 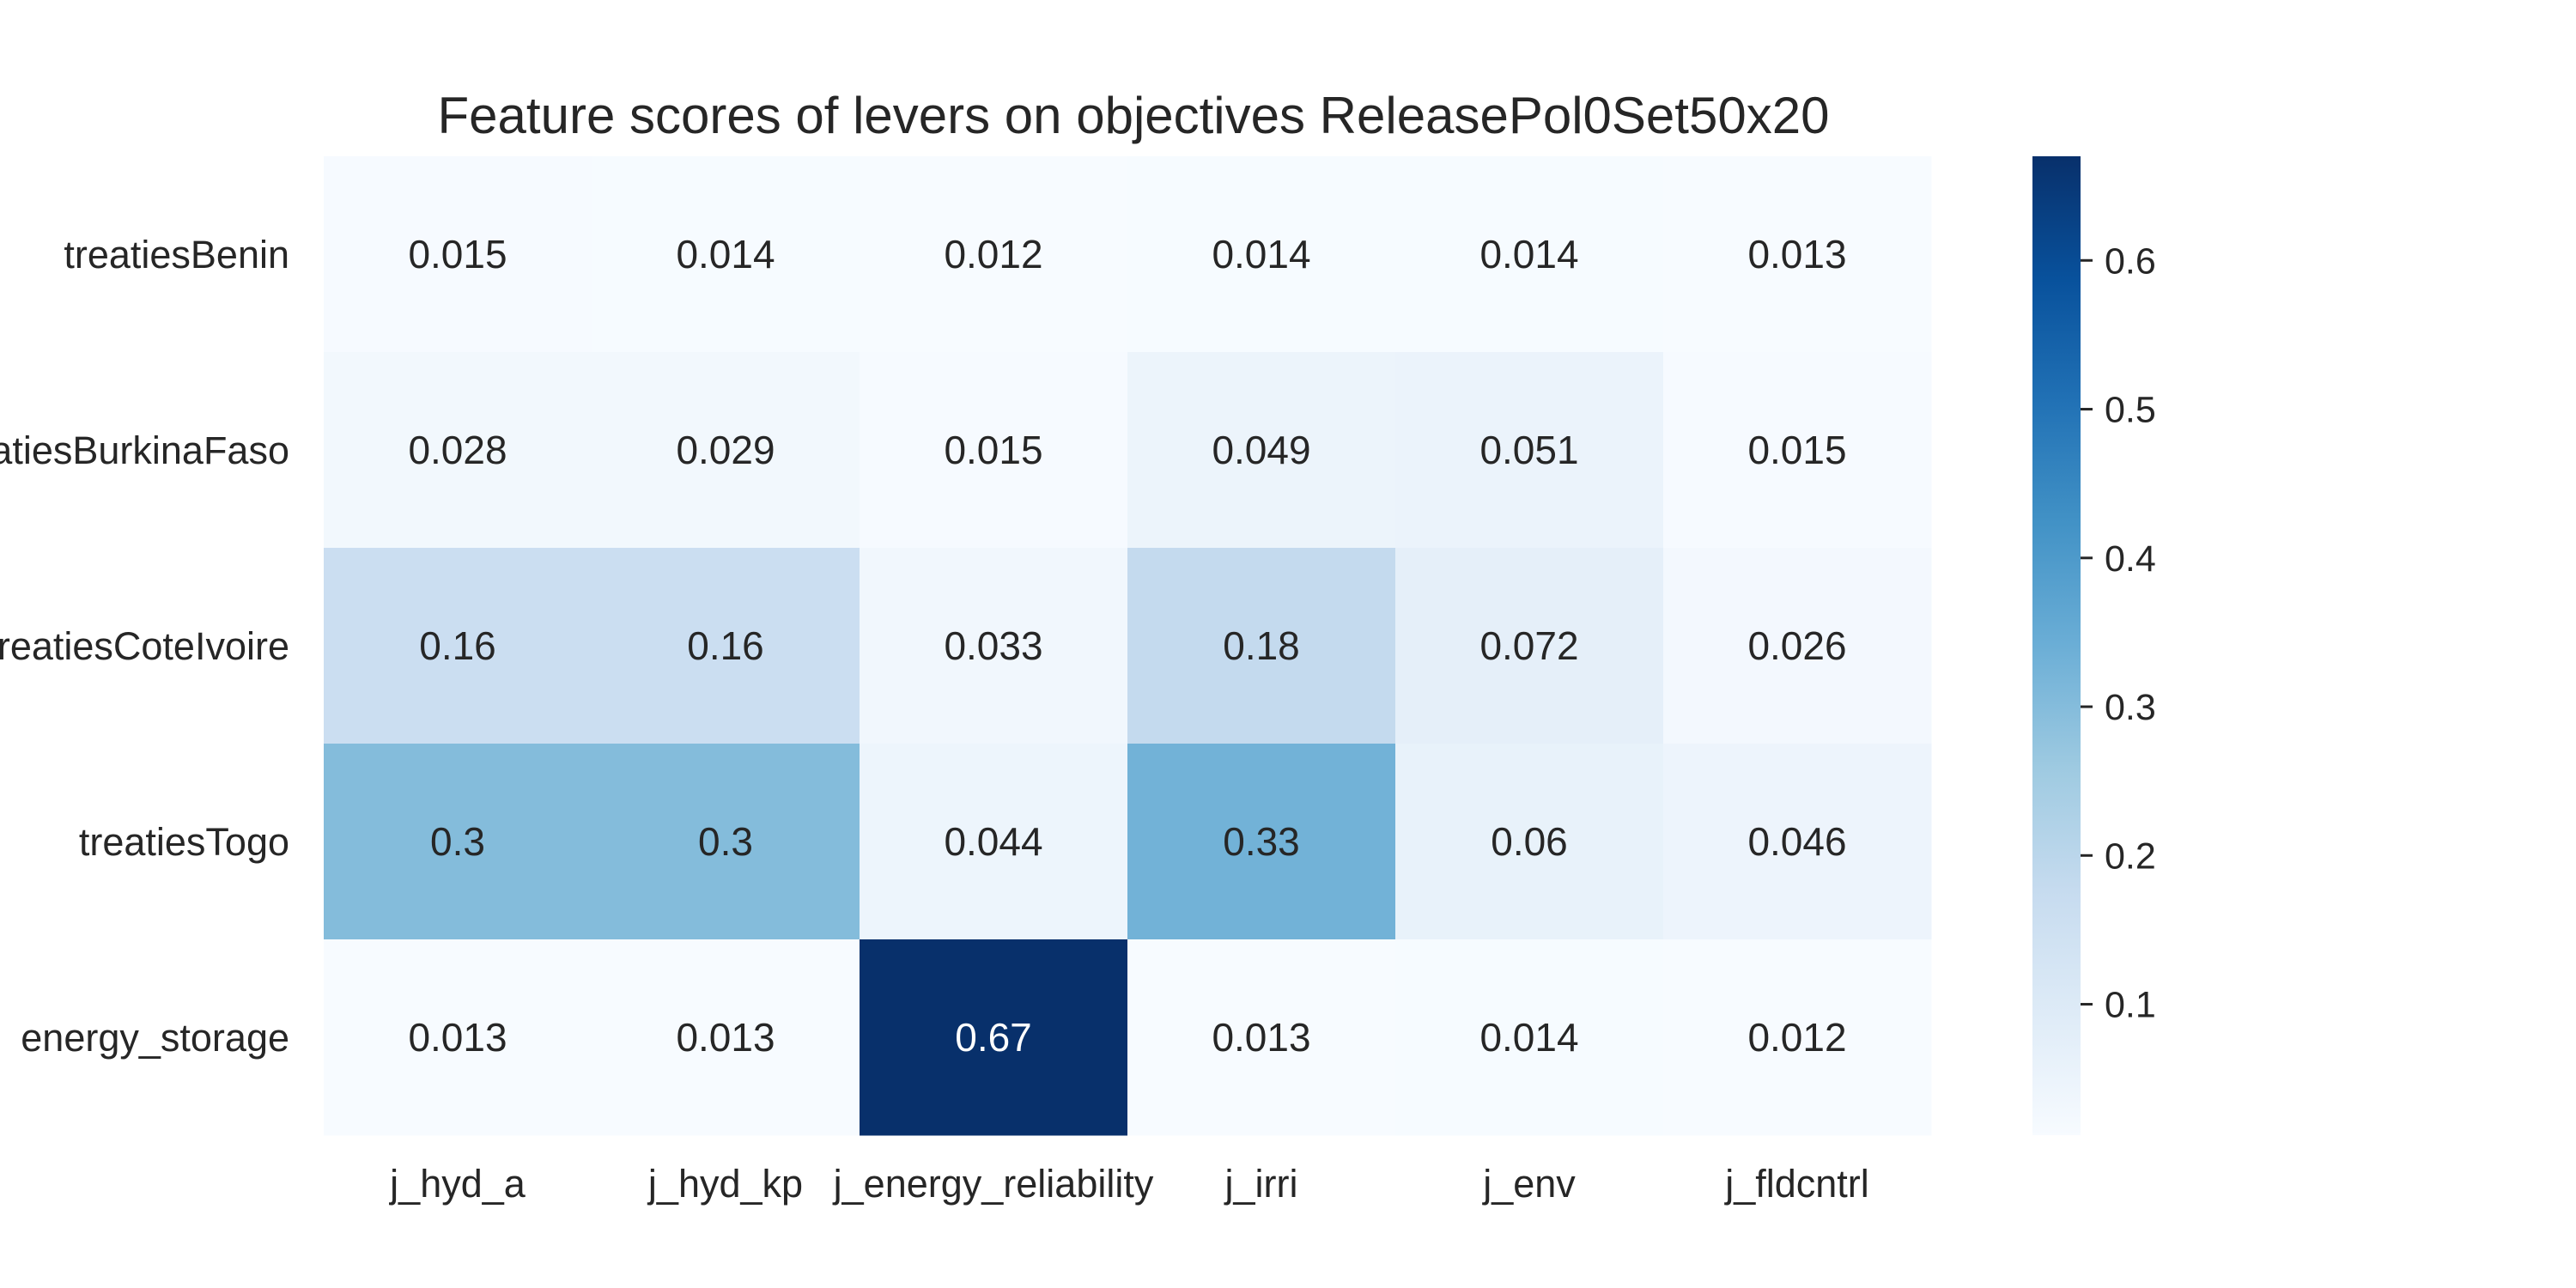 I want to click on cell-value-label: 0.033, so click(x=993, y=645).